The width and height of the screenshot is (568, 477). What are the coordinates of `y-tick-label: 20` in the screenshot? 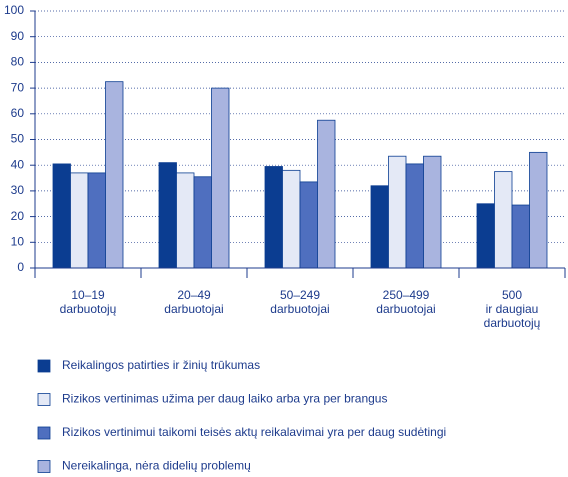 It's located at (18, 216).